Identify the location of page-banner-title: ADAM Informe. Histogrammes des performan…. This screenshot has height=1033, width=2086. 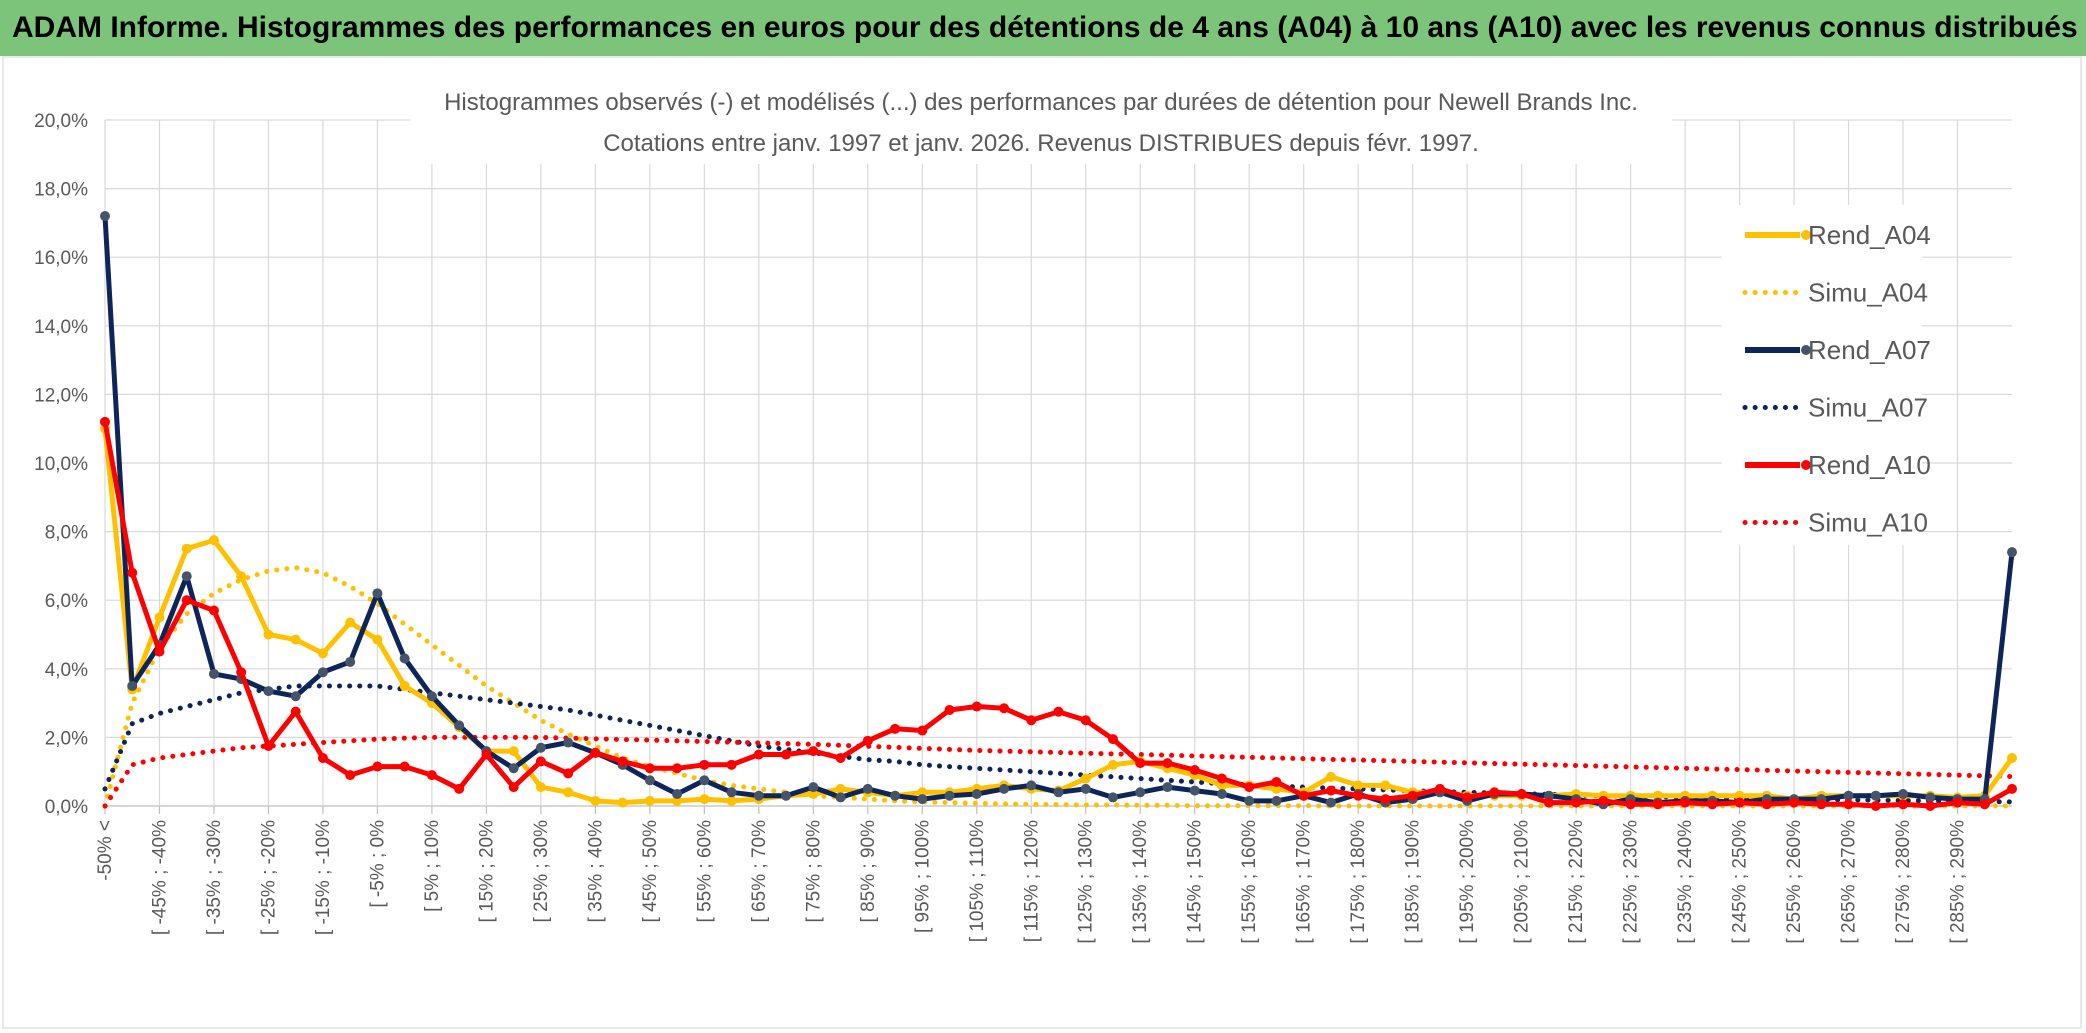
(1043, 28).